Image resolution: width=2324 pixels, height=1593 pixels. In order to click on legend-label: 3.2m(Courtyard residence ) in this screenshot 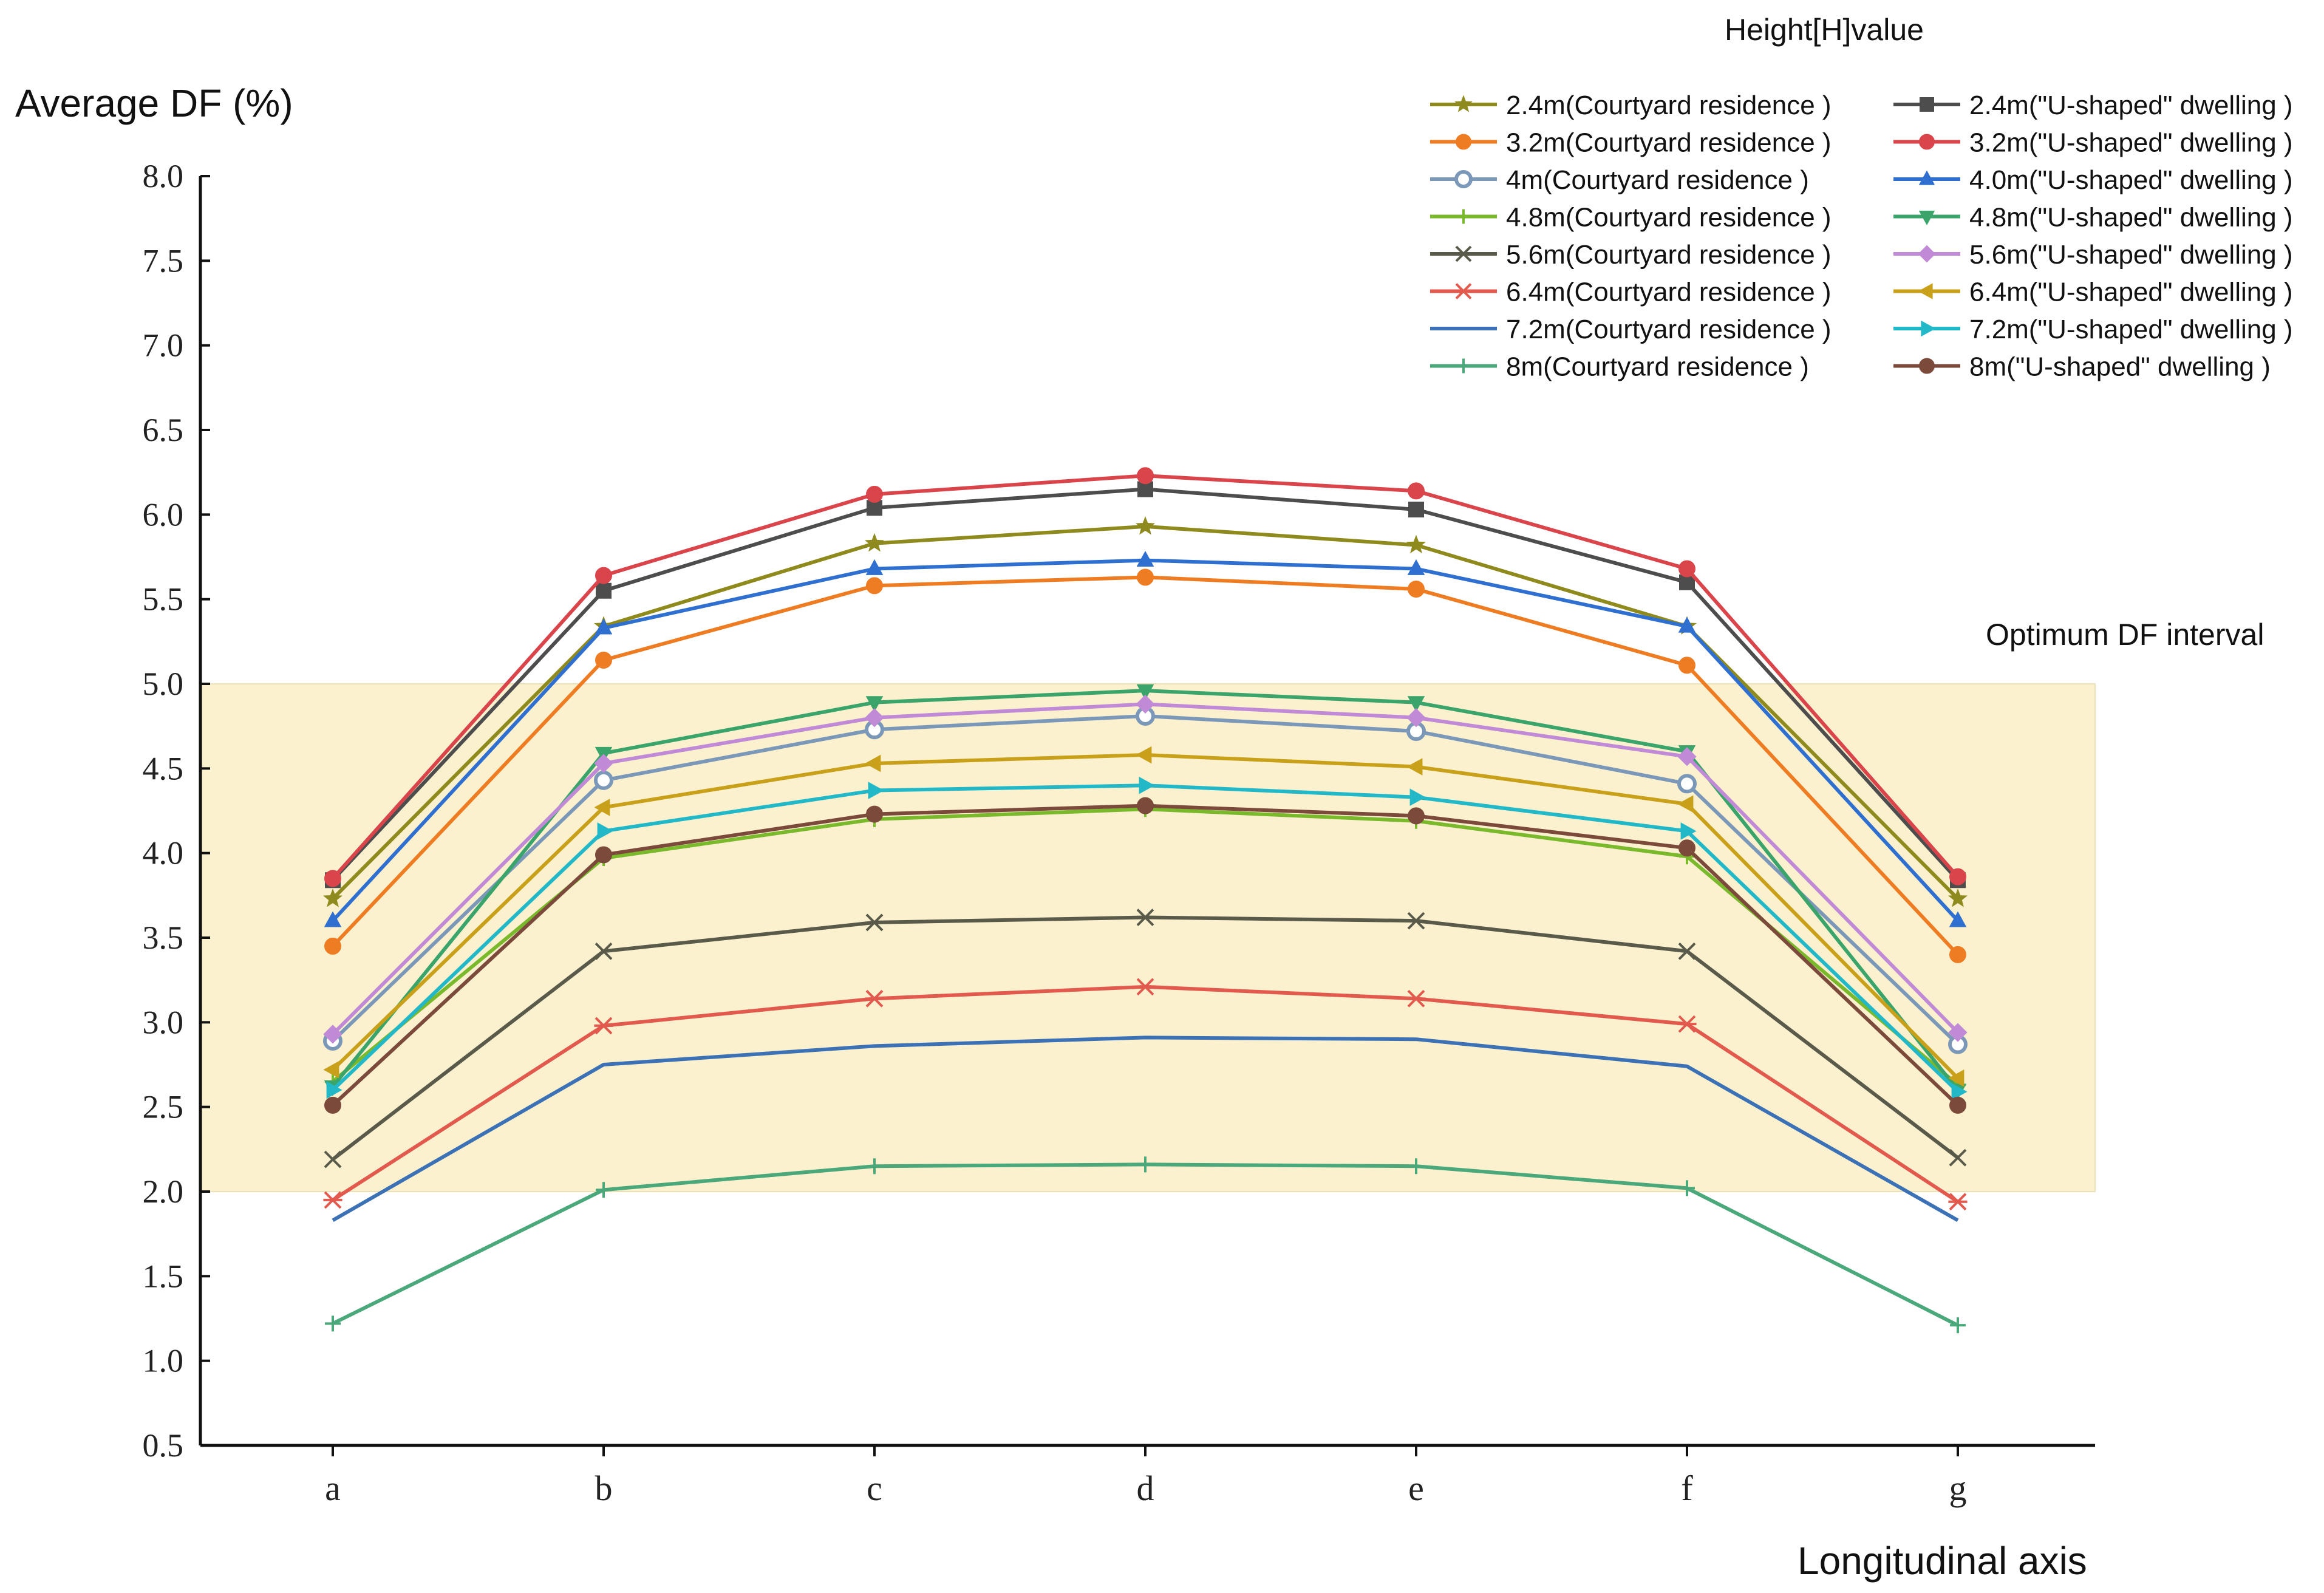, I will do `click(1669, 143)`.